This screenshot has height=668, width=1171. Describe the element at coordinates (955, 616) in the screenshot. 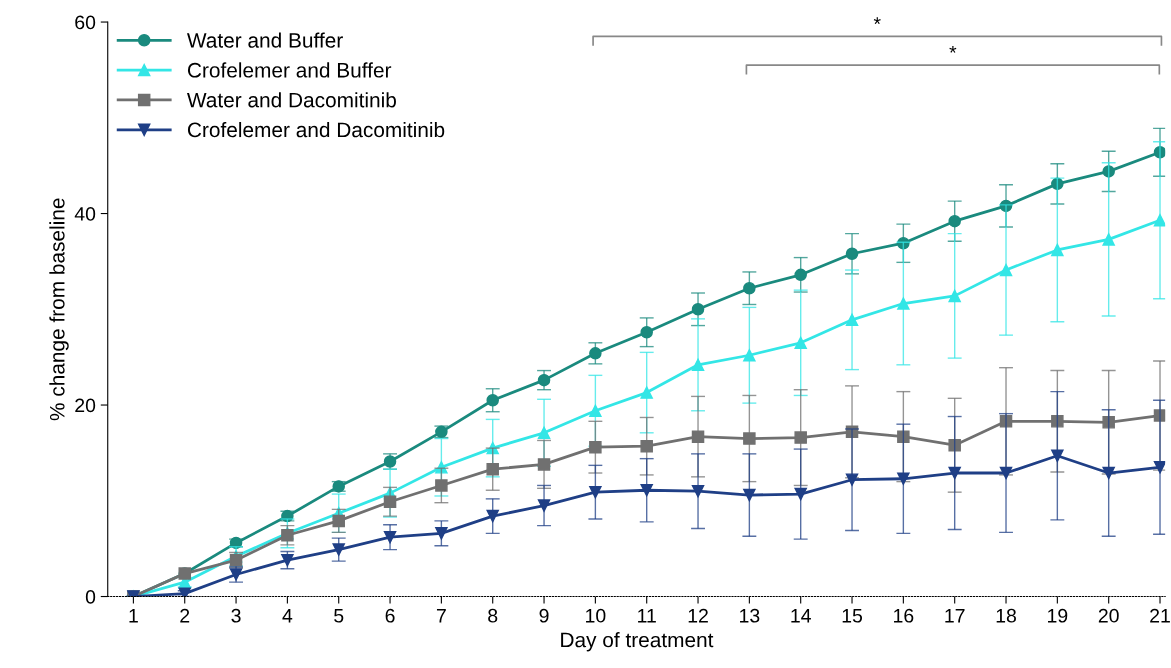

I see `x-tick-label: 17` at that location.